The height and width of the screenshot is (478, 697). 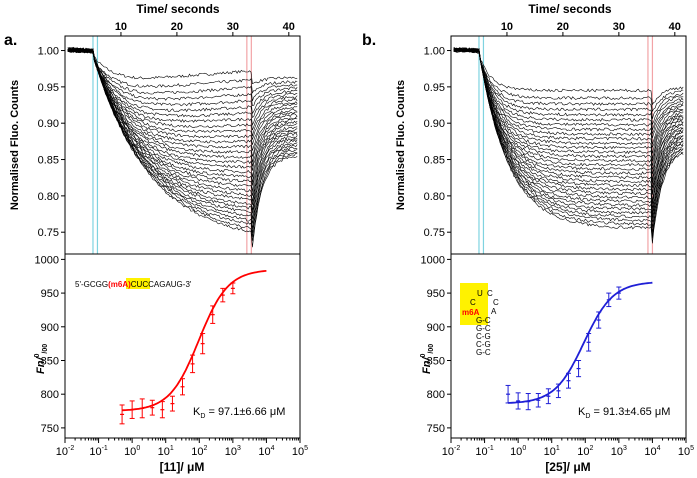 What do you see at coordinates (427, 365) in the screenshot?
I see `panel-b-ylabel-main: Fn/` at bounding box center [427, 365].